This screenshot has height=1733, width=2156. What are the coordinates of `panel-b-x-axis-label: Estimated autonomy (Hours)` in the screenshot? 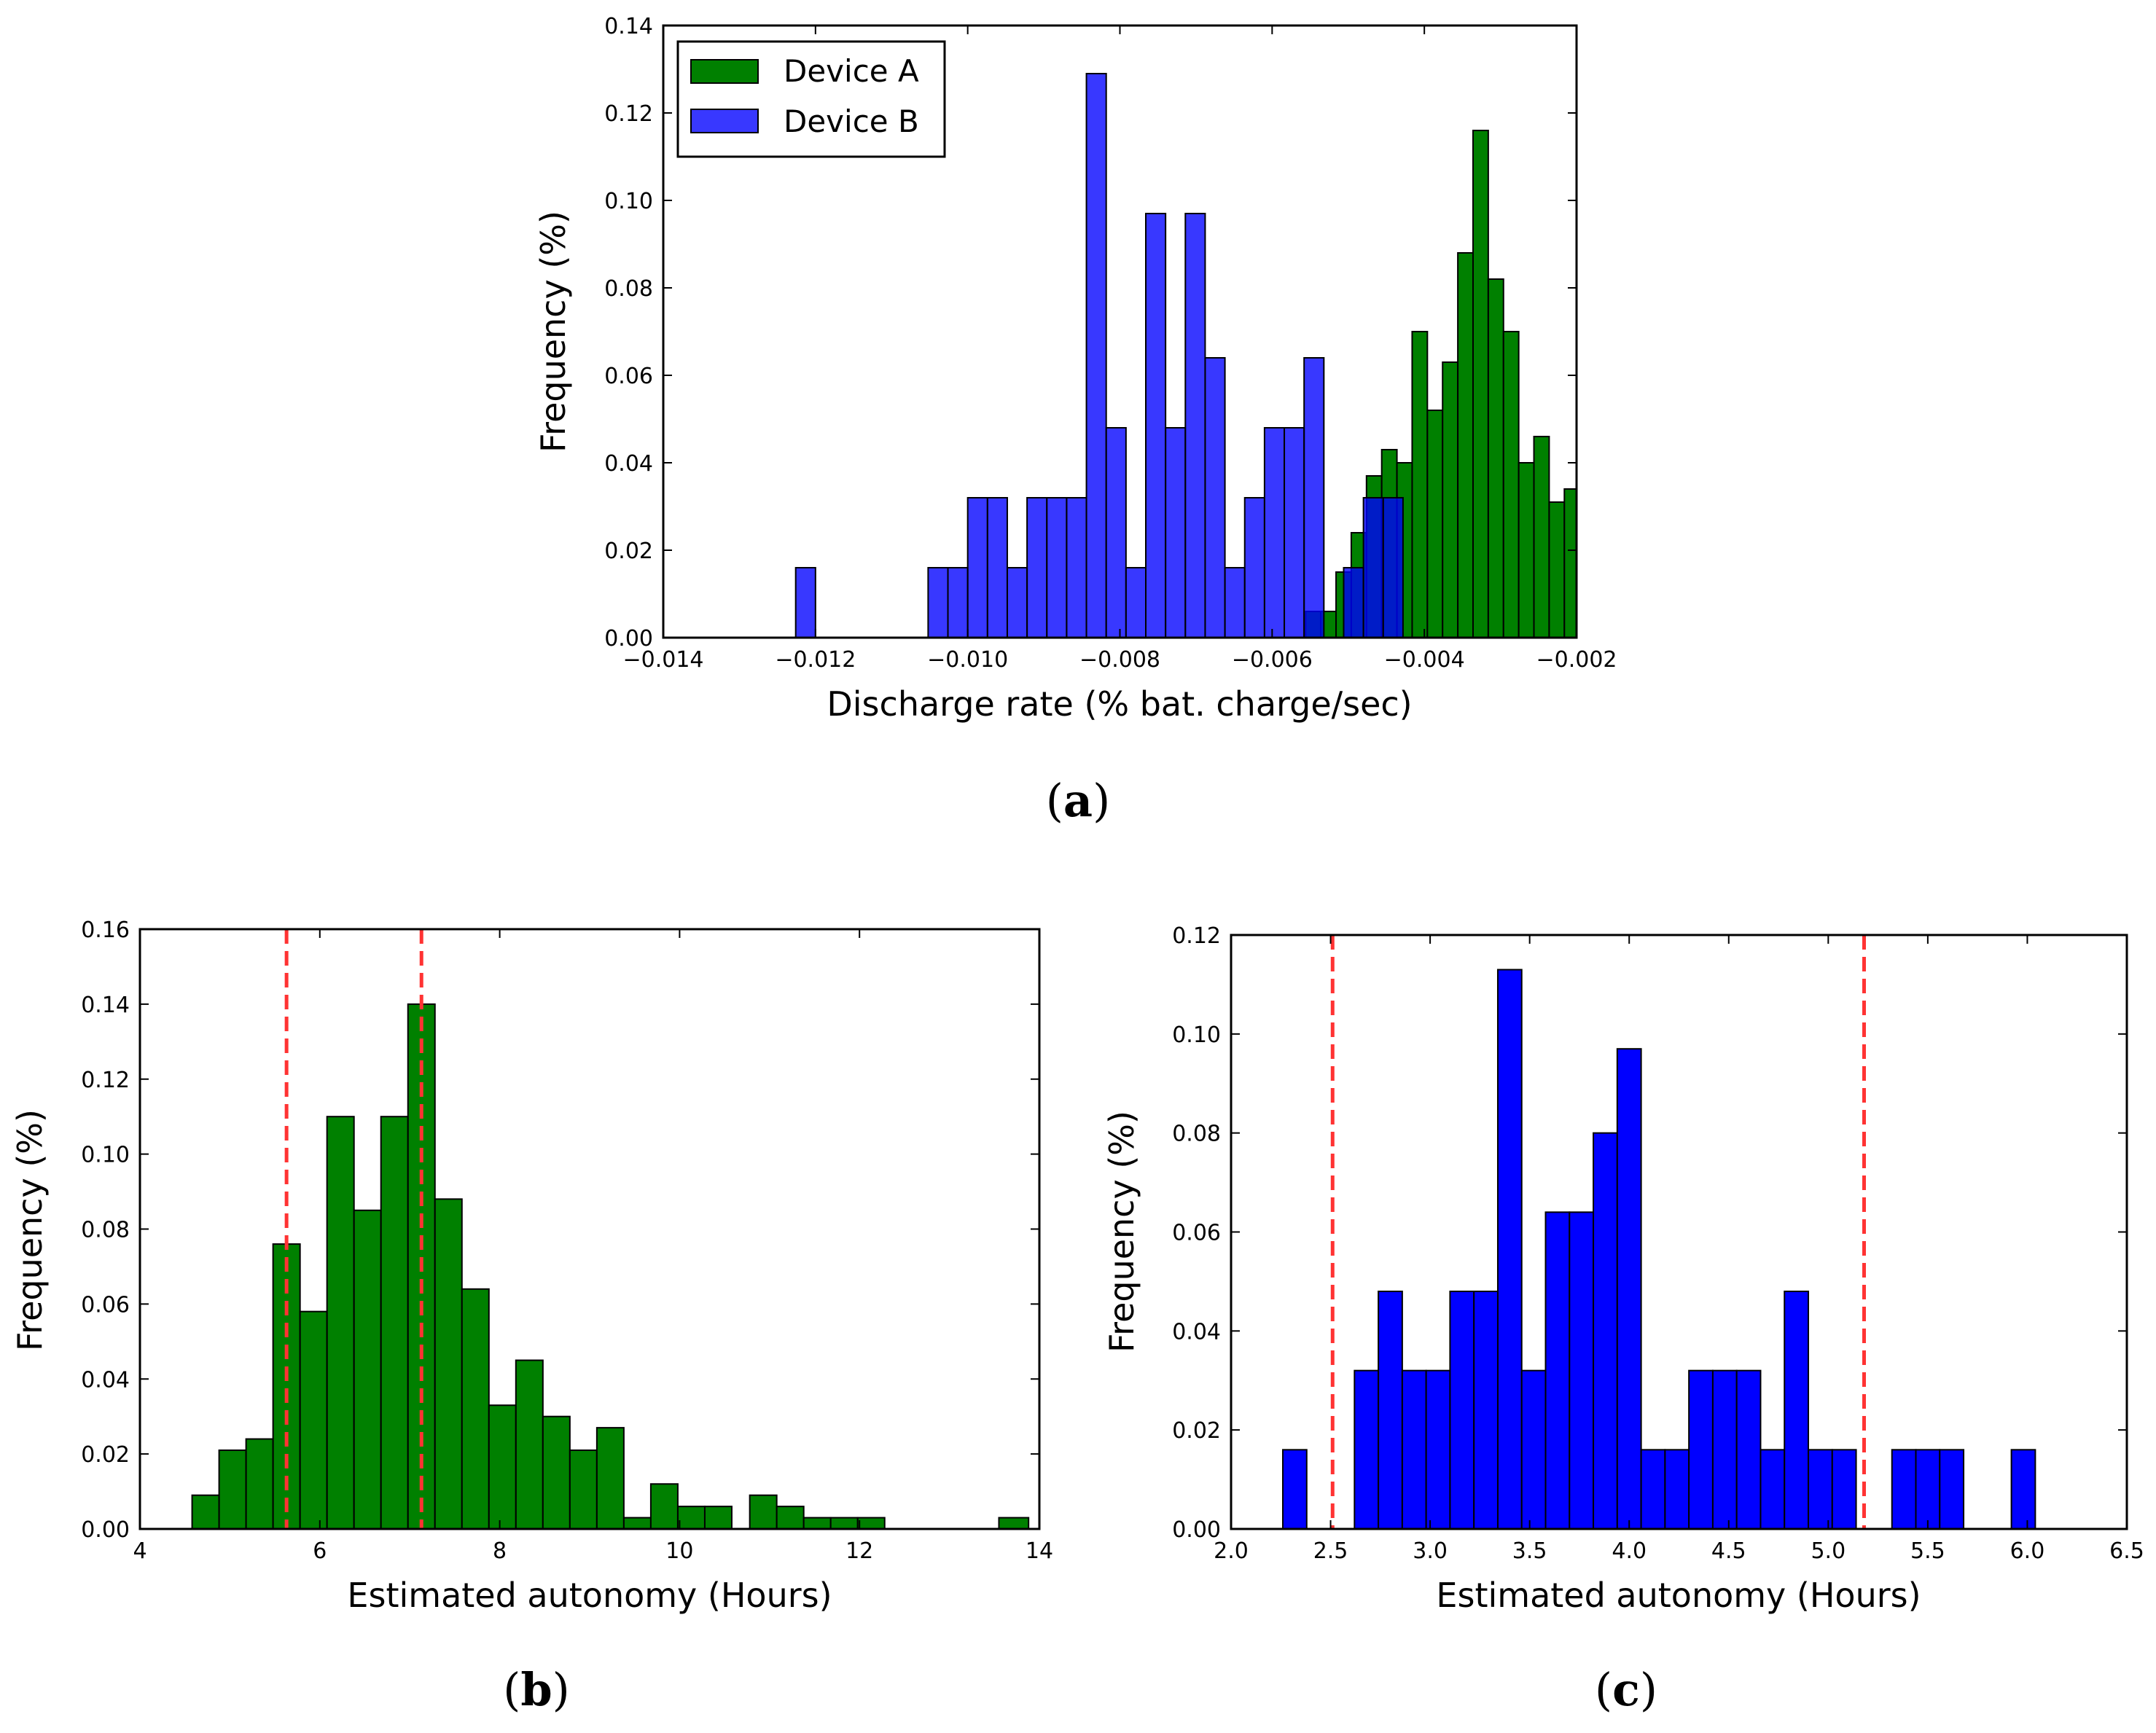 It's located at (590, 1595).